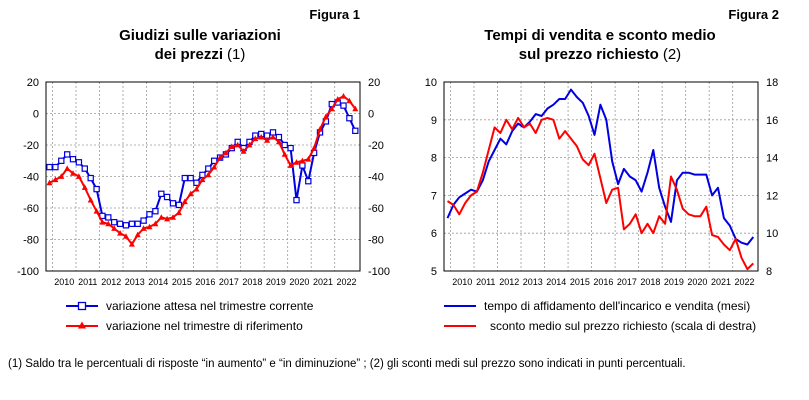  What do you see at coordinates (600, 54) in the screenshot?
I see `figure-2-title-line2: sul prezzo richiesto (2)` at bounding box center [600, 54].